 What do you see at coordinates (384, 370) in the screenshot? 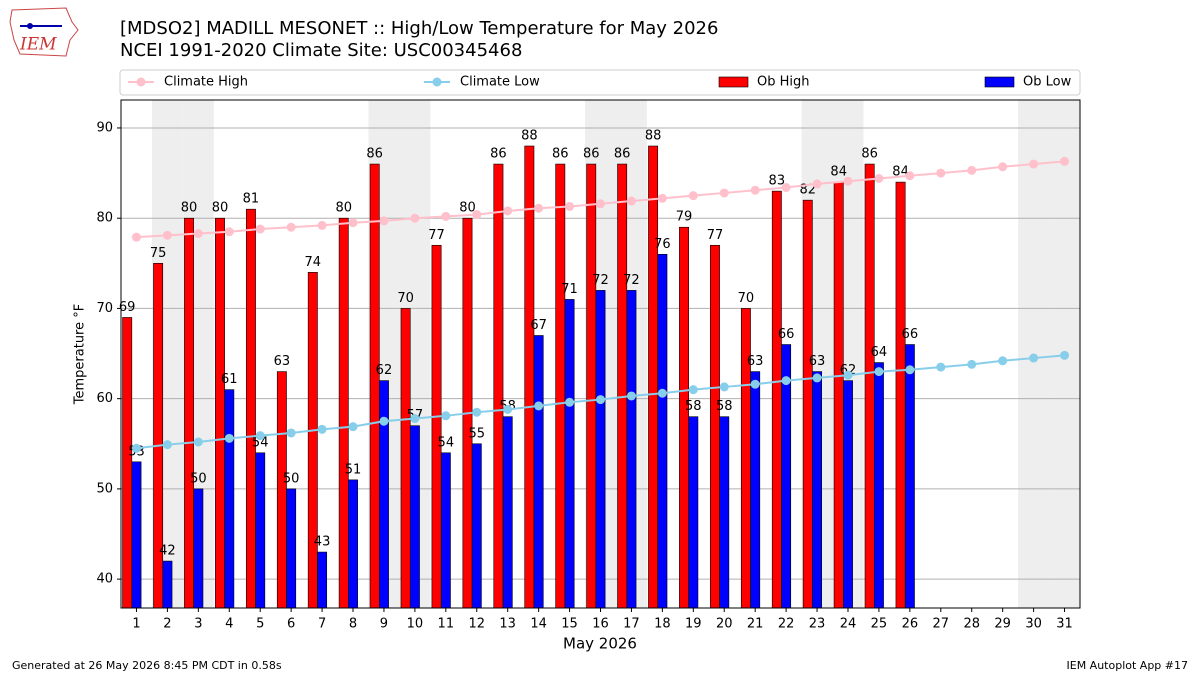
I see `data-label: 62` at bounding box center [384, 370].